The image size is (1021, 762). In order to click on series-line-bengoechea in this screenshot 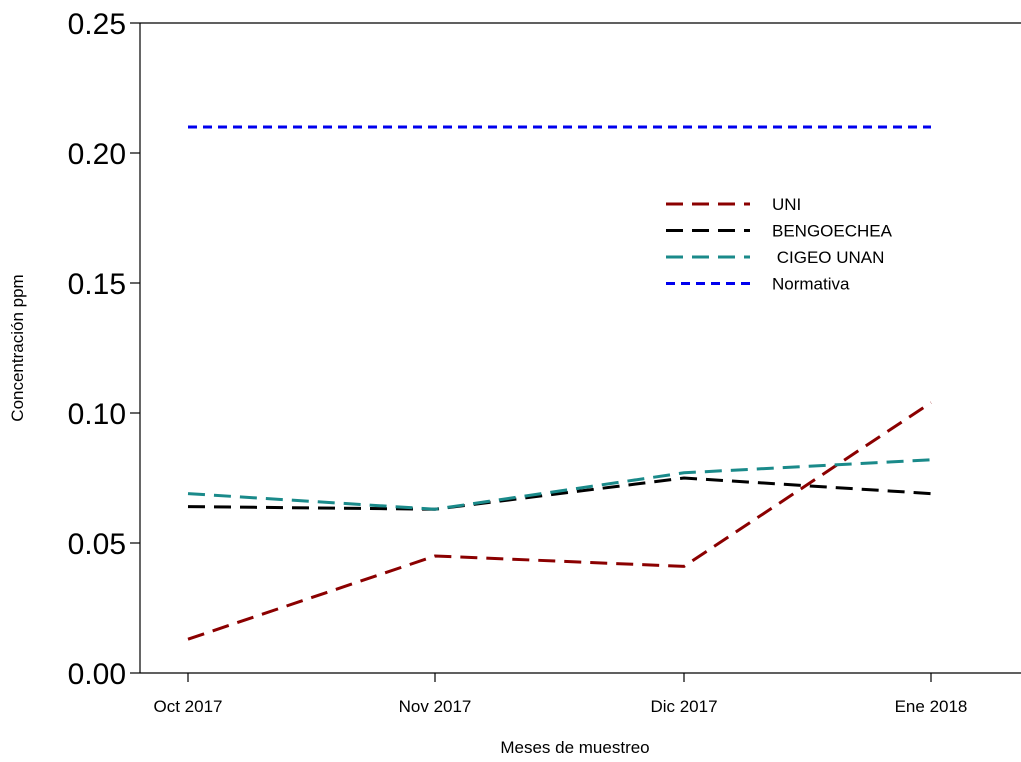, I will do `click(559, 493)`.